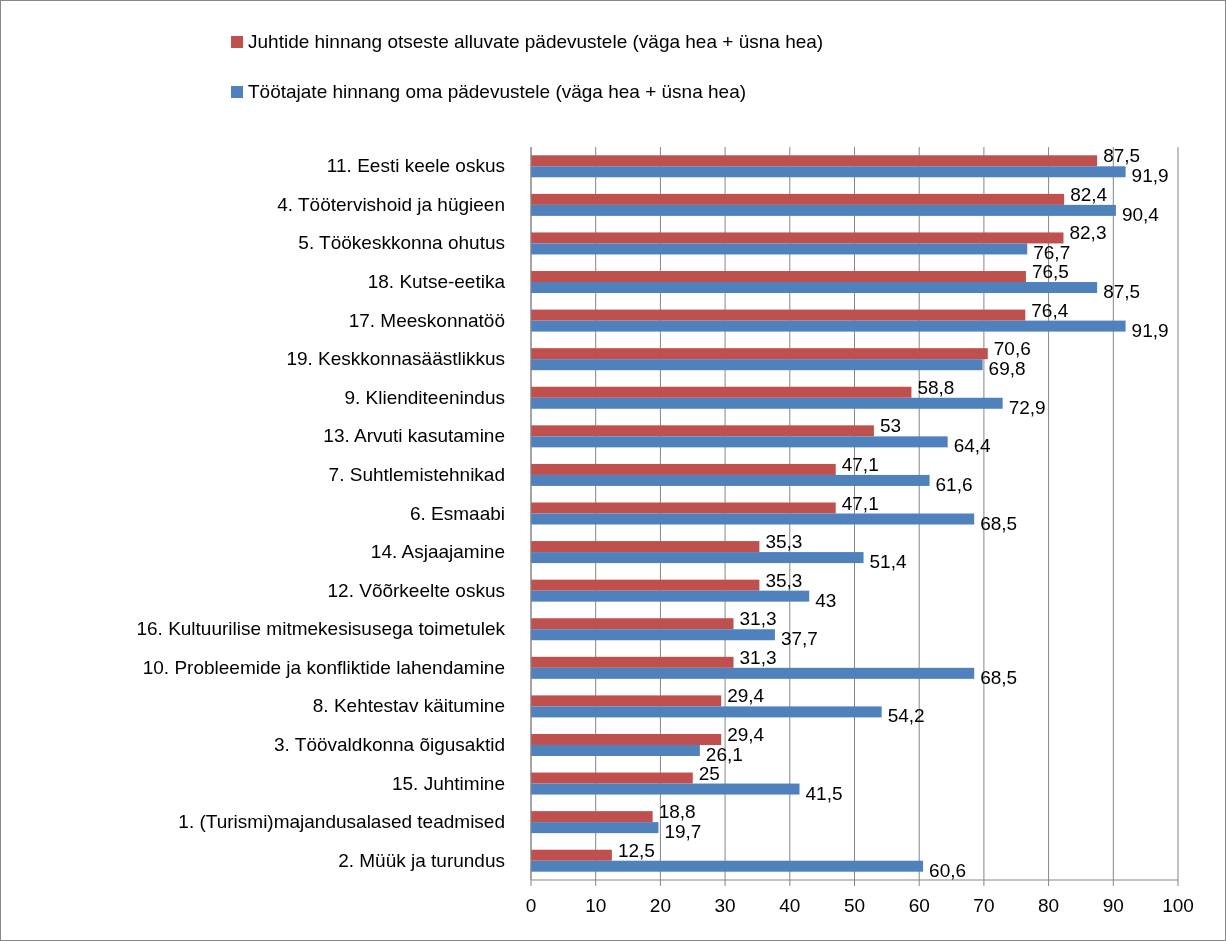 Image resolution: width=1226 pixels, height=941 pixels. Describe the element at coordinates (1012, 349) in the screenshot. I see `data-label: 70,6` at that location.